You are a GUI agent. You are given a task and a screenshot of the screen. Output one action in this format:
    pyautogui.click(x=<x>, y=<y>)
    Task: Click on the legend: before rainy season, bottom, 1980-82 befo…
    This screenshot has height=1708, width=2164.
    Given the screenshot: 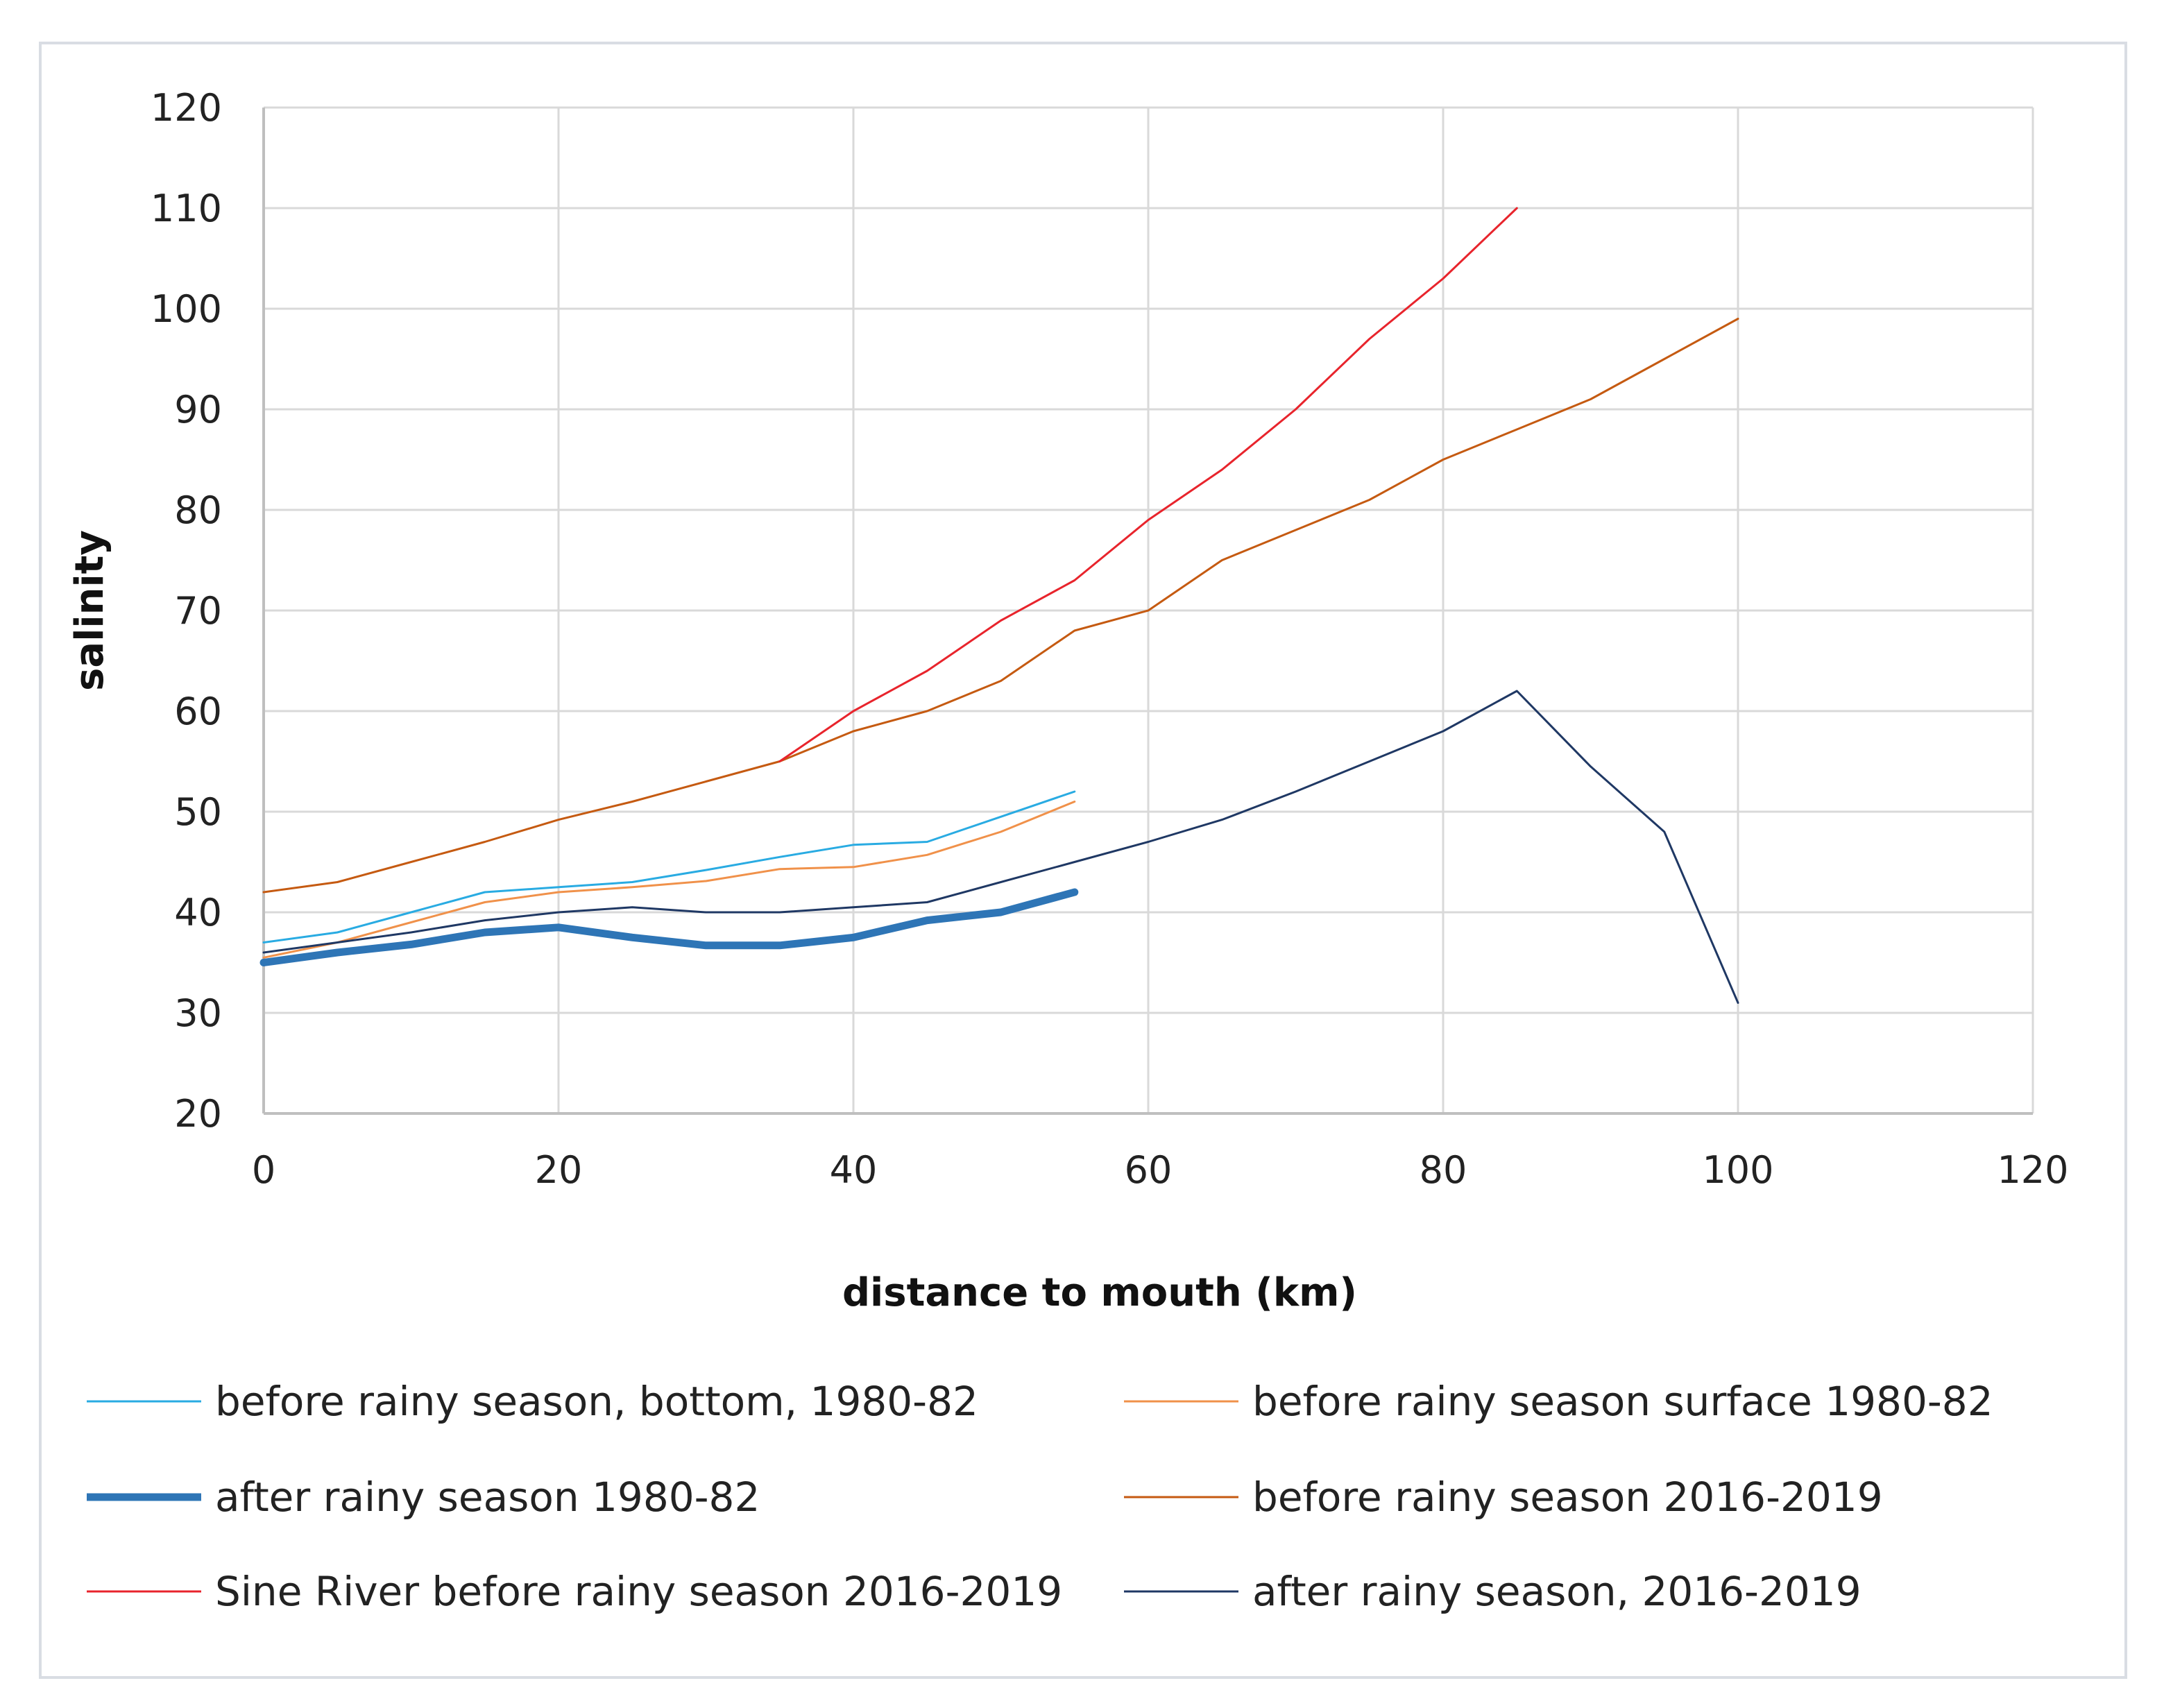 What is the action you would take?
    pyautogui.click(x=1040, y=1496)
    